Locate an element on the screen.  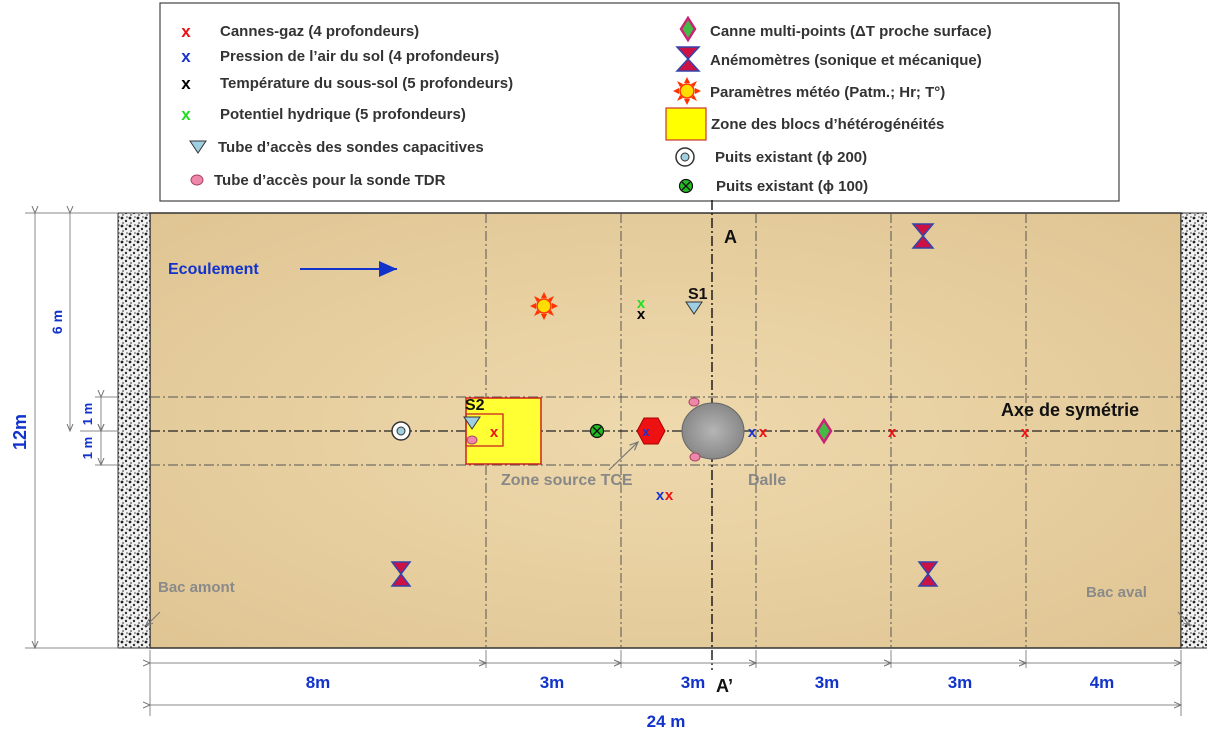
weather-station-icon is located at coordinates (544, 306).